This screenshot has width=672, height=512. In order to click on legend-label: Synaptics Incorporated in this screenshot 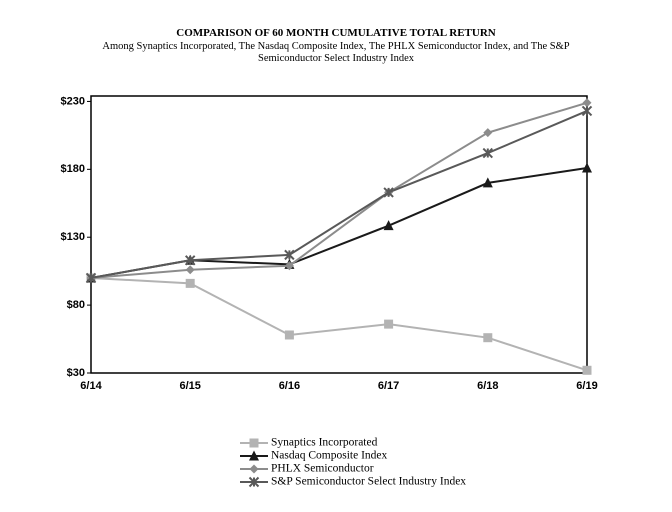, I will do `click(324, 443)`.